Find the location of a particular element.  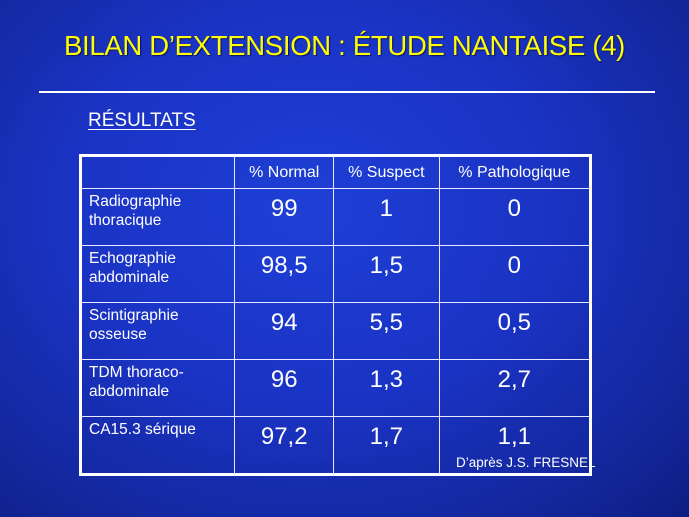

table-row: CA15.3 sérique 97,2 1,7 1,1 is located at coordinates (335, 445).